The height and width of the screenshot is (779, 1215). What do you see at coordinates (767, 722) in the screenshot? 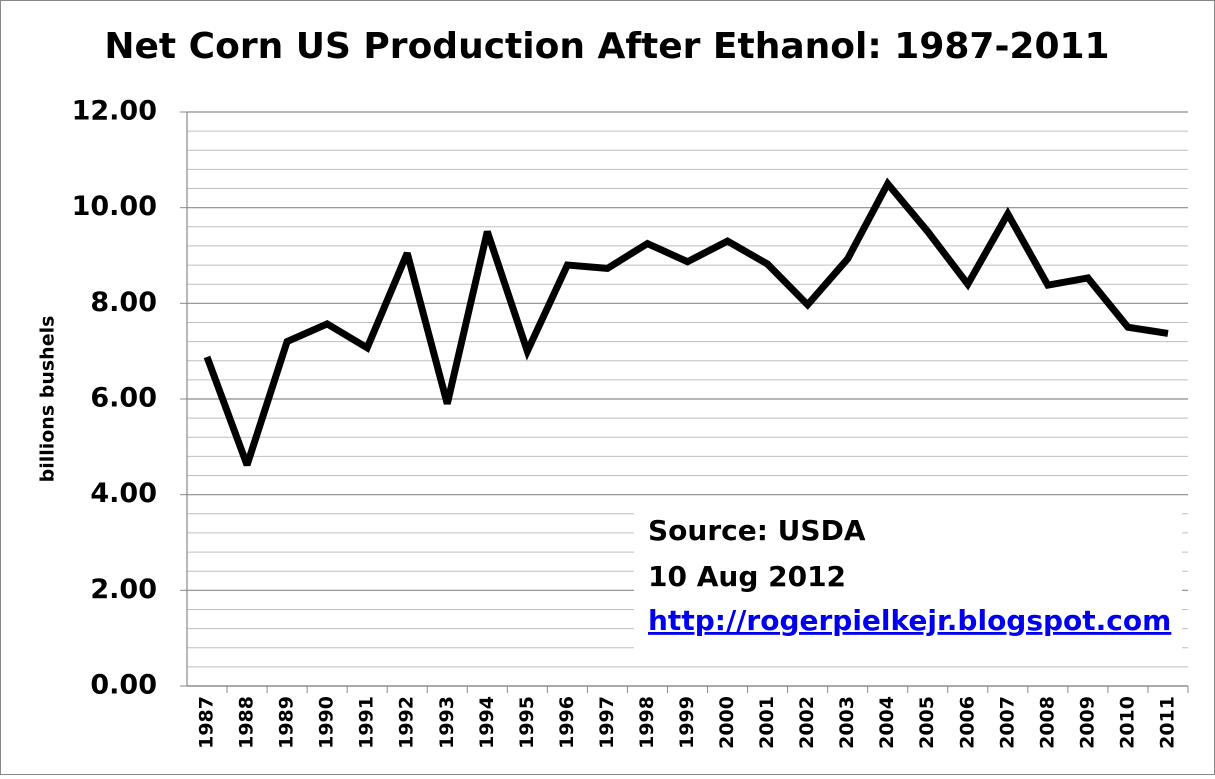
I see `x-tick-label: 2001` at bounding box center [767, 722].